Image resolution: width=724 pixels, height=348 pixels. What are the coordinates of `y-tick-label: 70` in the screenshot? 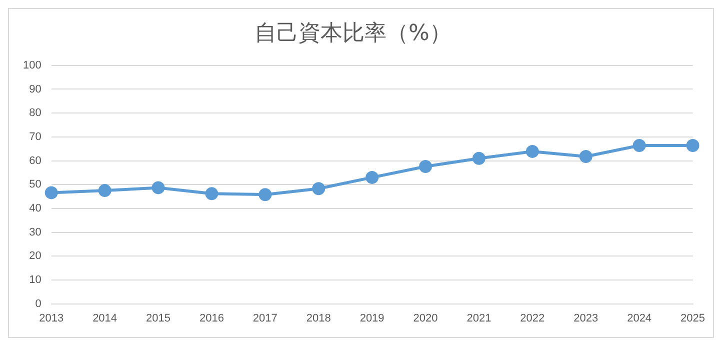 It's located at (35, 136).